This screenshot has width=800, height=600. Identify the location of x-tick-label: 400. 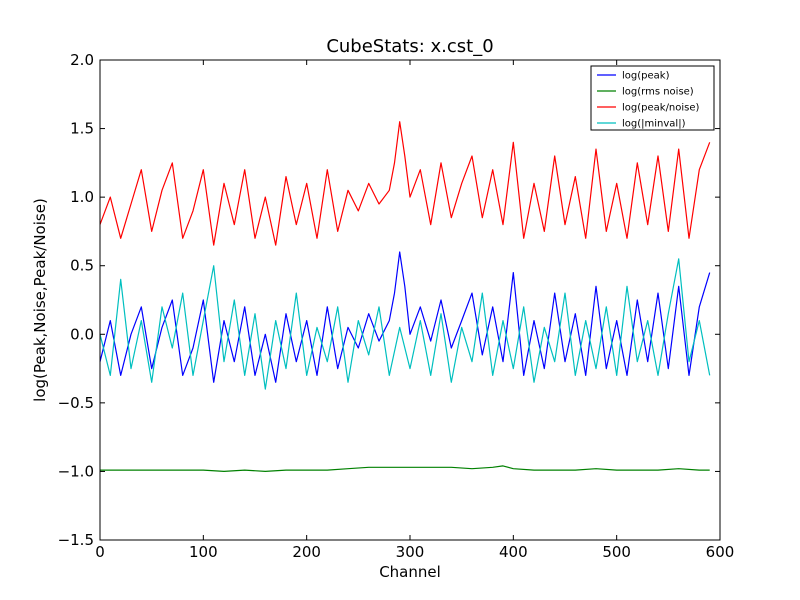
(513, 552).